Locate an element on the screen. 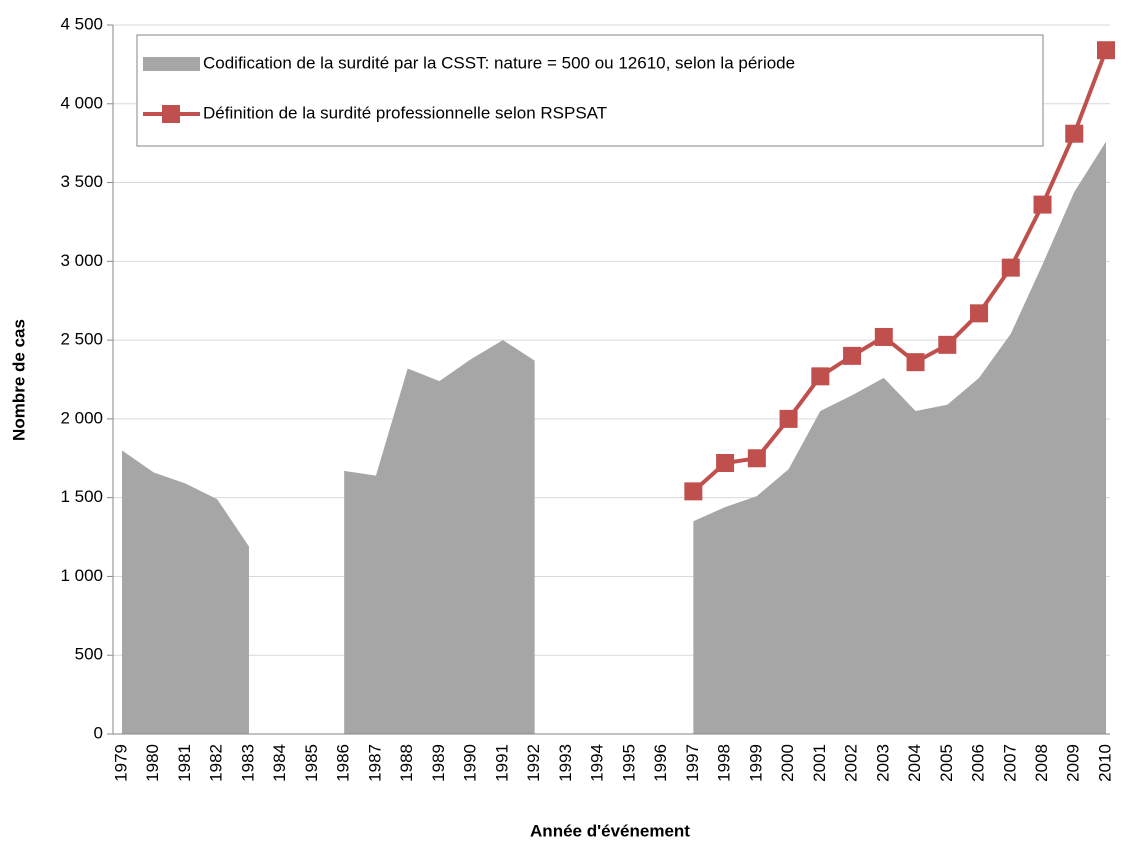 Image resolution: width=1121 pixels, height=851 pixels. x-tick-label: 2009 is located at coordinates (1073, 763).